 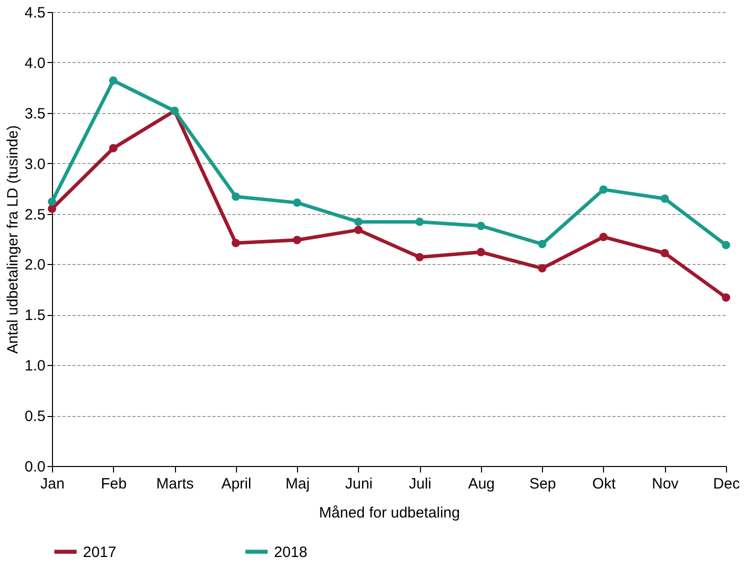 I want to click on y-tick-label: 4.0, so click(x=35, y=63).